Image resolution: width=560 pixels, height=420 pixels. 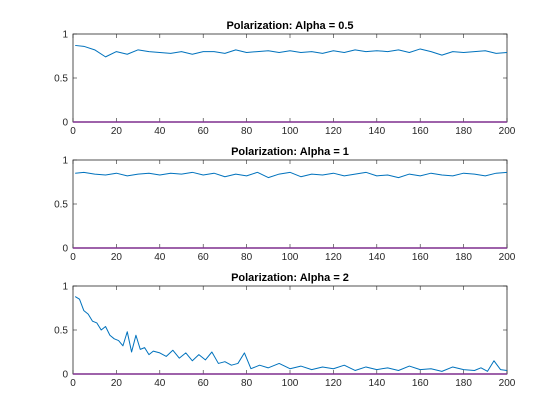 What do you see at coordinates (290, 278) in the screenshot?
I see `chart-title: Polarization: Alpha = 2` at bounding box center [290, 278].